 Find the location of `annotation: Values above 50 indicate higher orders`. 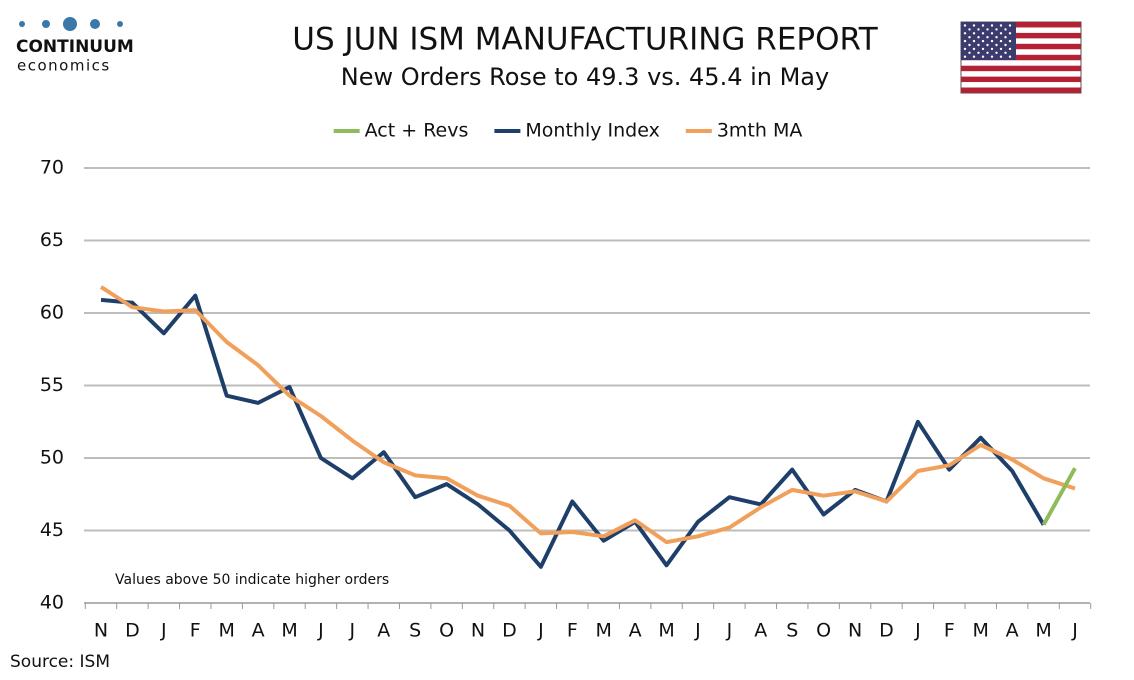

annotation: Values above 50 indicate higher orders is located at coordinates (252, 580).